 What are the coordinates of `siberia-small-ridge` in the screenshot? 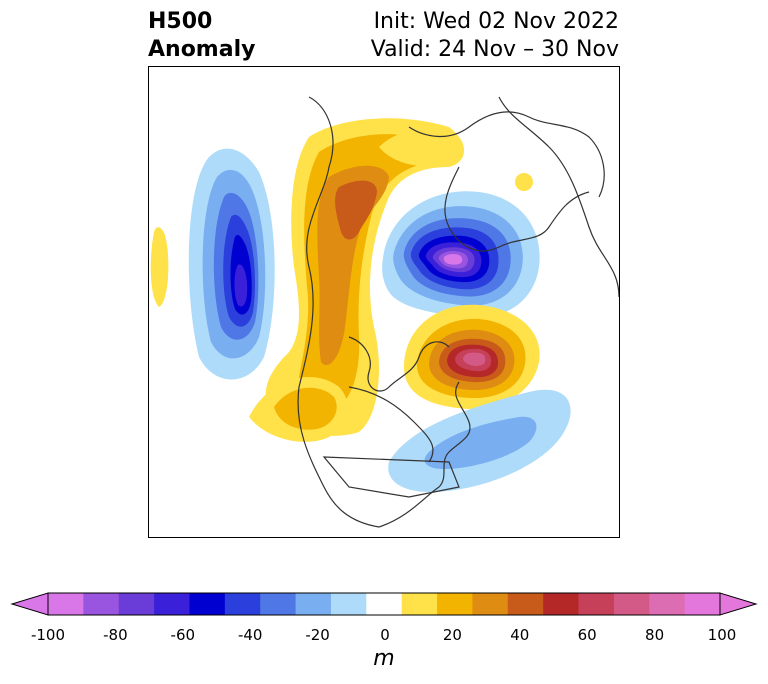 It's located at (524, 182).